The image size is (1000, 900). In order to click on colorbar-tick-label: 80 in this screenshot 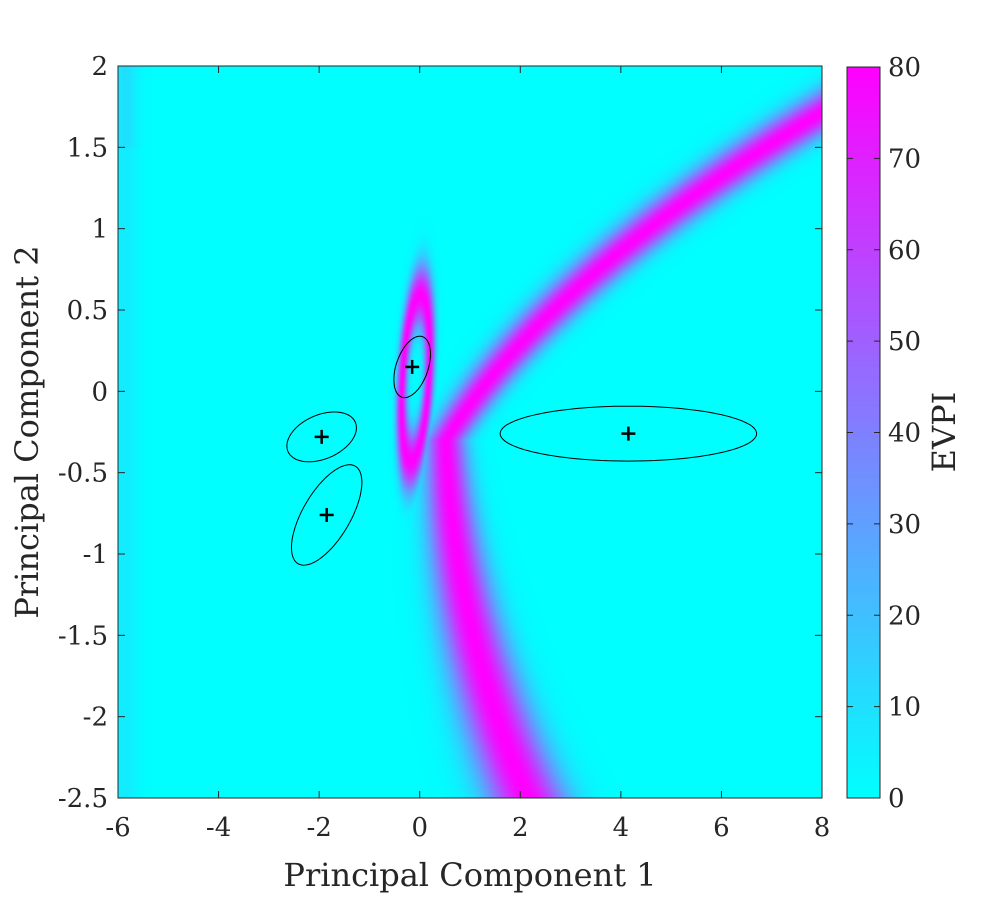, I will do `click(904, 68)`.